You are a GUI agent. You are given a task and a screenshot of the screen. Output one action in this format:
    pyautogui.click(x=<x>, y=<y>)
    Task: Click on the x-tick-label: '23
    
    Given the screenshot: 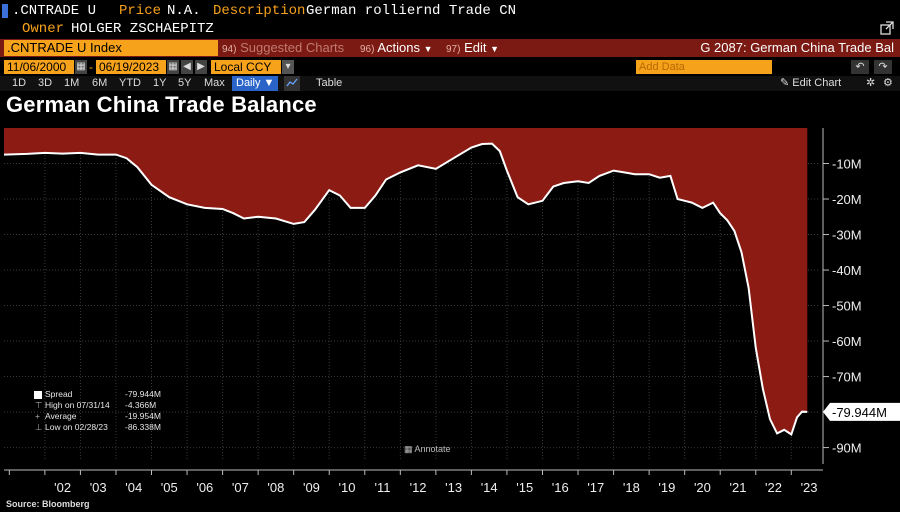 What is the action you would take?
    pyautogui.click(x=809, y=487)
    